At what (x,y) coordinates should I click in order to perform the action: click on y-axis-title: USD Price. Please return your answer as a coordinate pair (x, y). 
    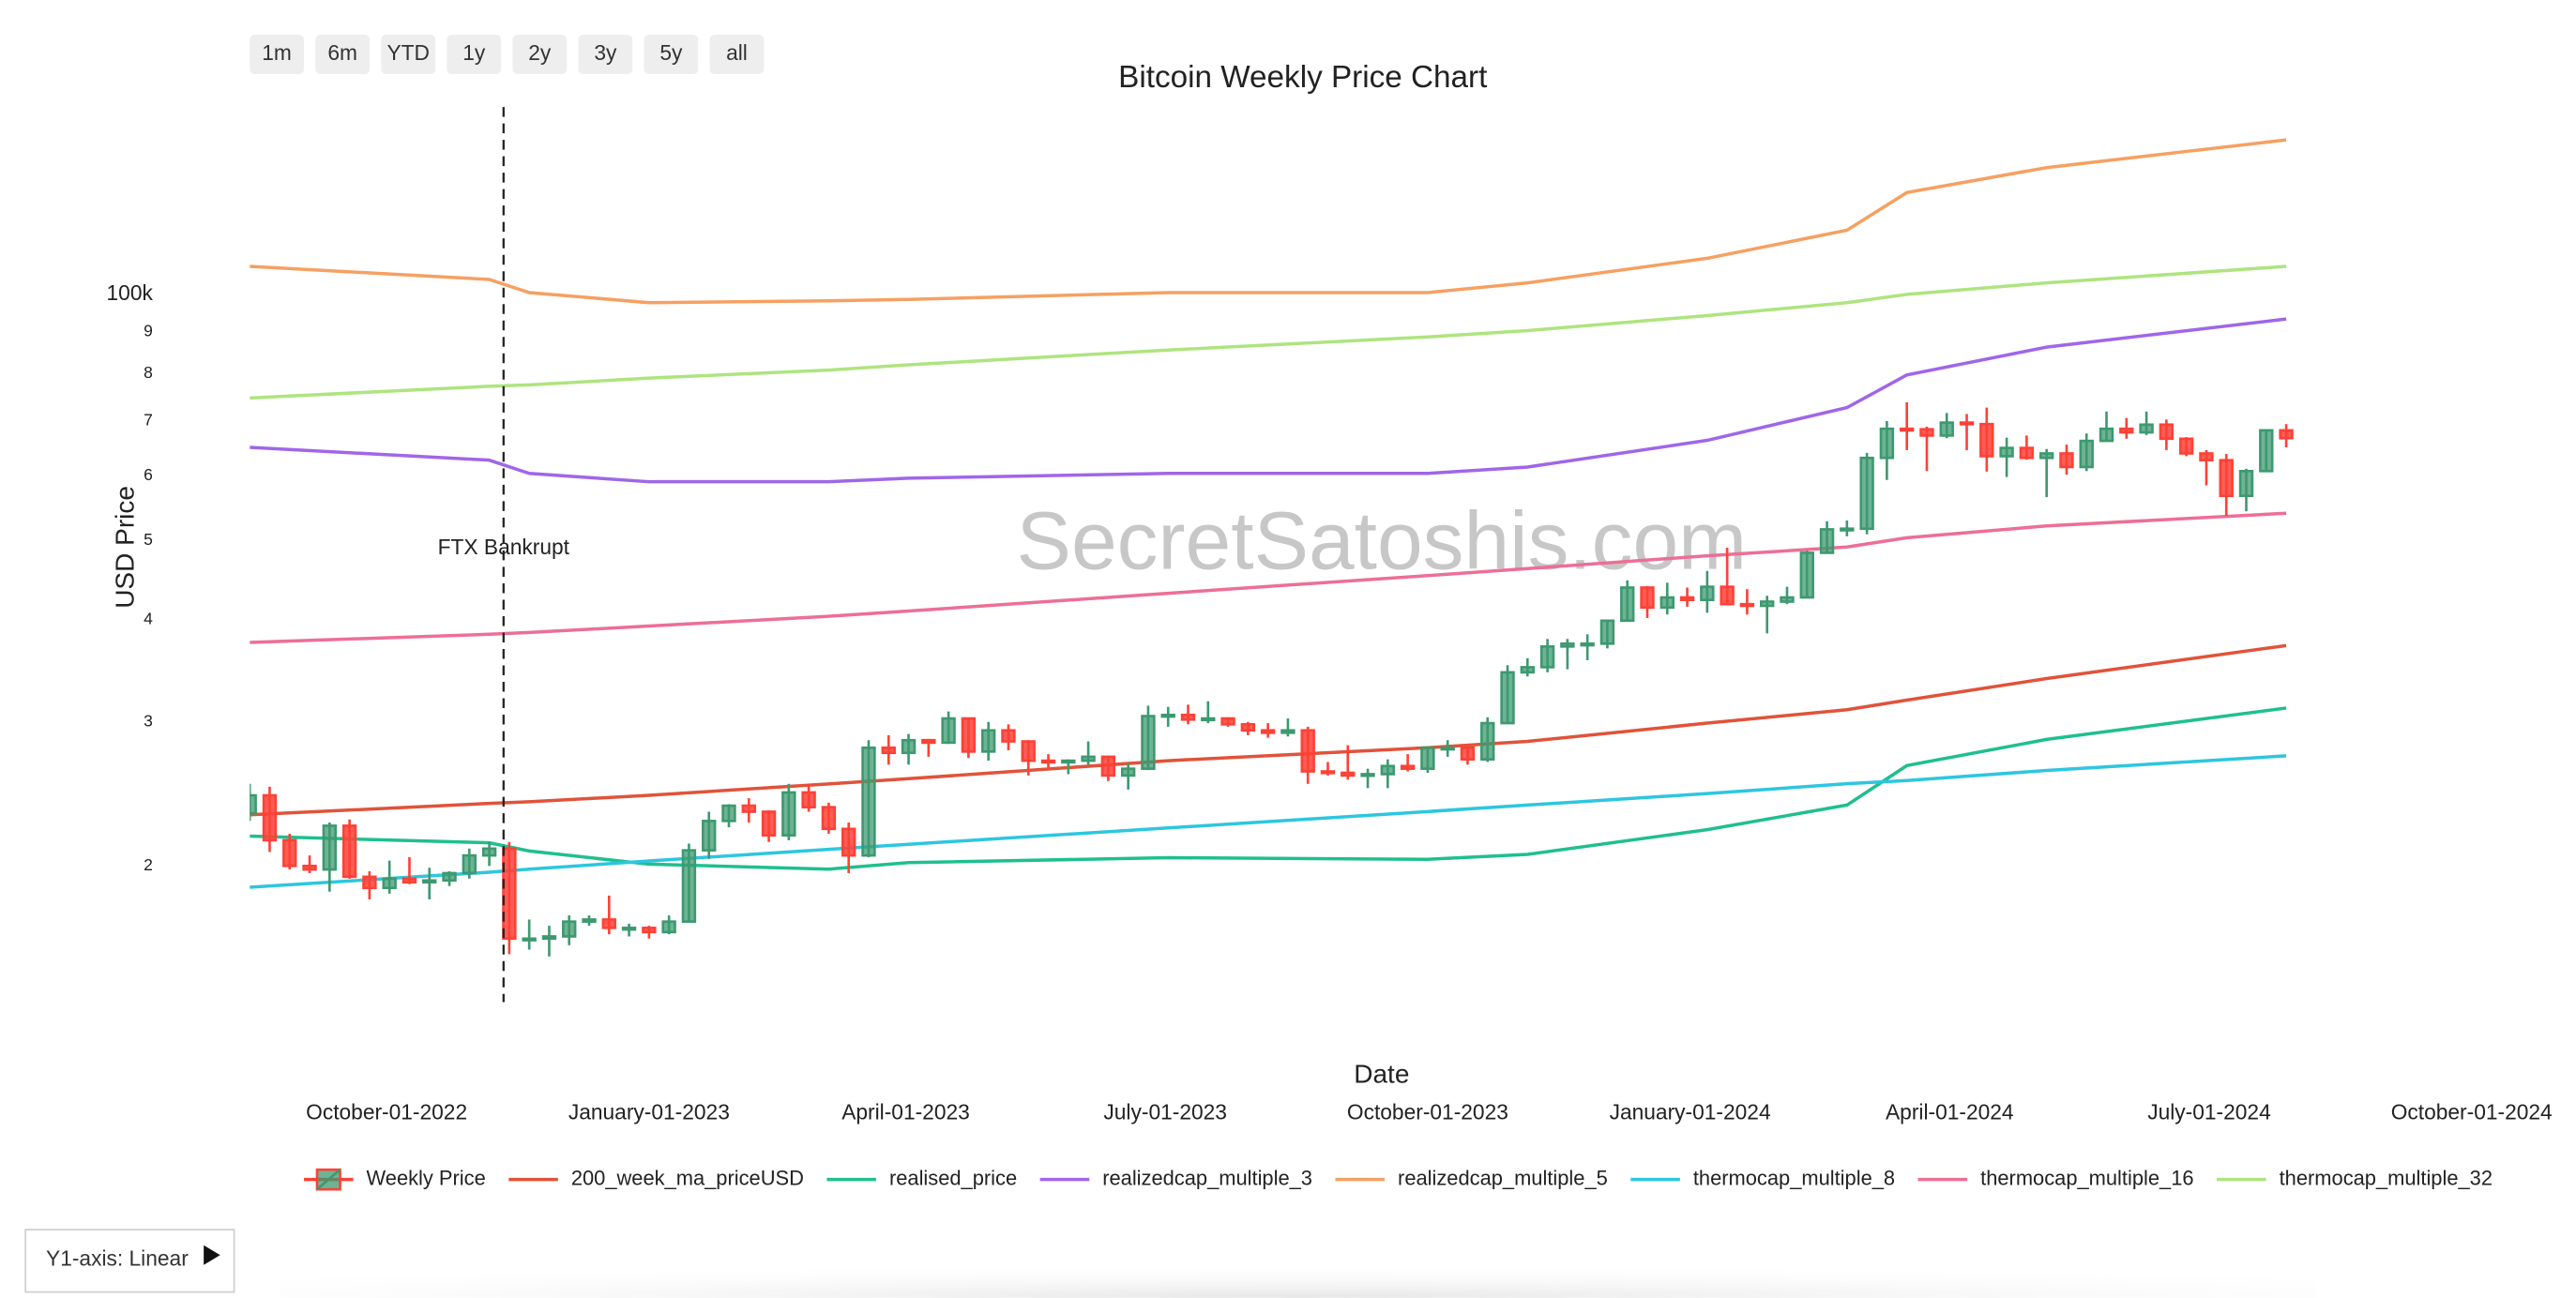
    Looking at the image, I should click on (124, 547).